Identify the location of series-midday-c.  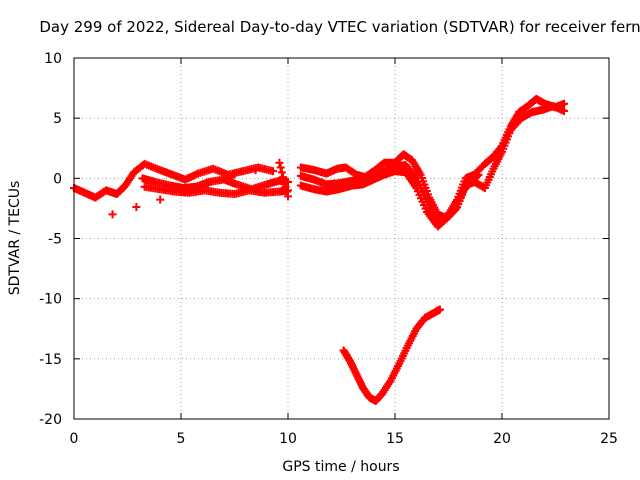
(432, 166).